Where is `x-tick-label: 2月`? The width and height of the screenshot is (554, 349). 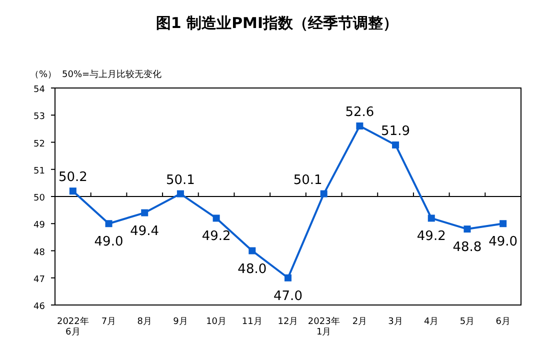 x-tick-label: 2月 is located at coordinates (360, 322).